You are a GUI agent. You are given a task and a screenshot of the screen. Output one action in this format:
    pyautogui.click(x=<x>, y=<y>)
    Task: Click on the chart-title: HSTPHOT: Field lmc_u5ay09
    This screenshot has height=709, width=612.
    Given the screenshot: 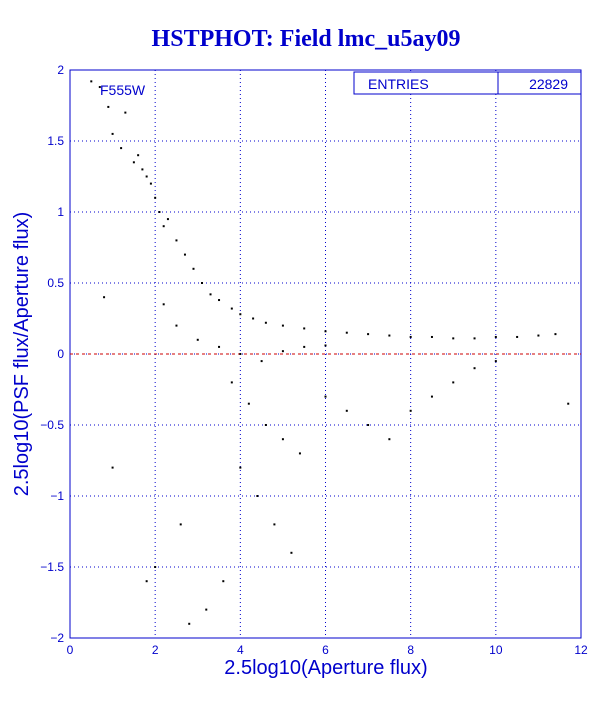 What is the action you would take?
    pyautogui.click(x=306, y=39)
    